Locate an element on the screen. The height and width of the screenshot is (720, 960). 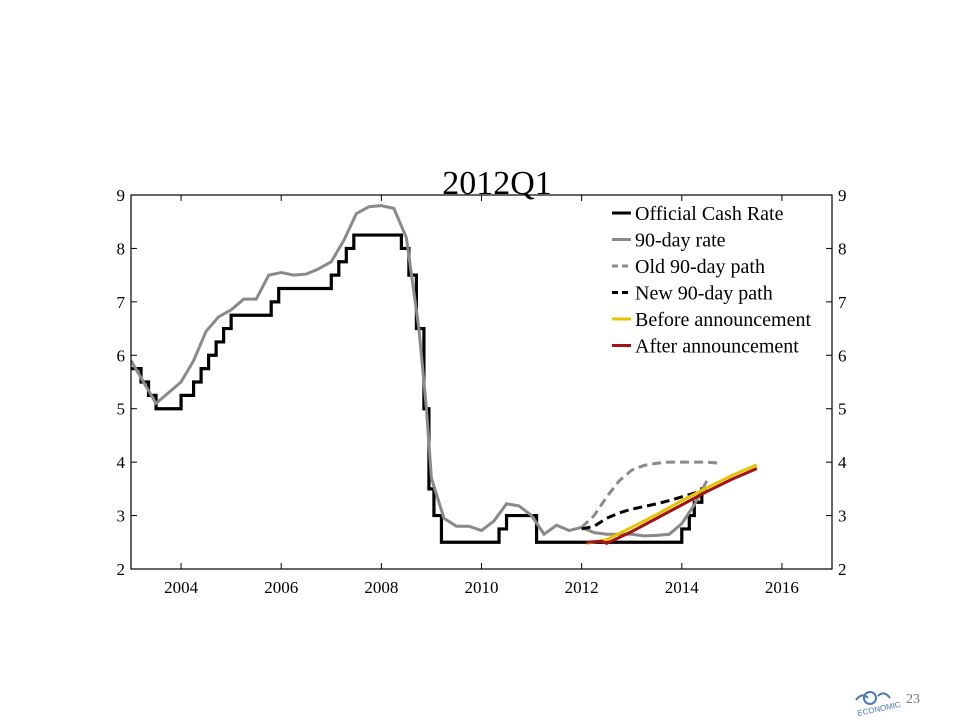
y-tick-label-right-3: 3 is located at coordinates (842, 516).